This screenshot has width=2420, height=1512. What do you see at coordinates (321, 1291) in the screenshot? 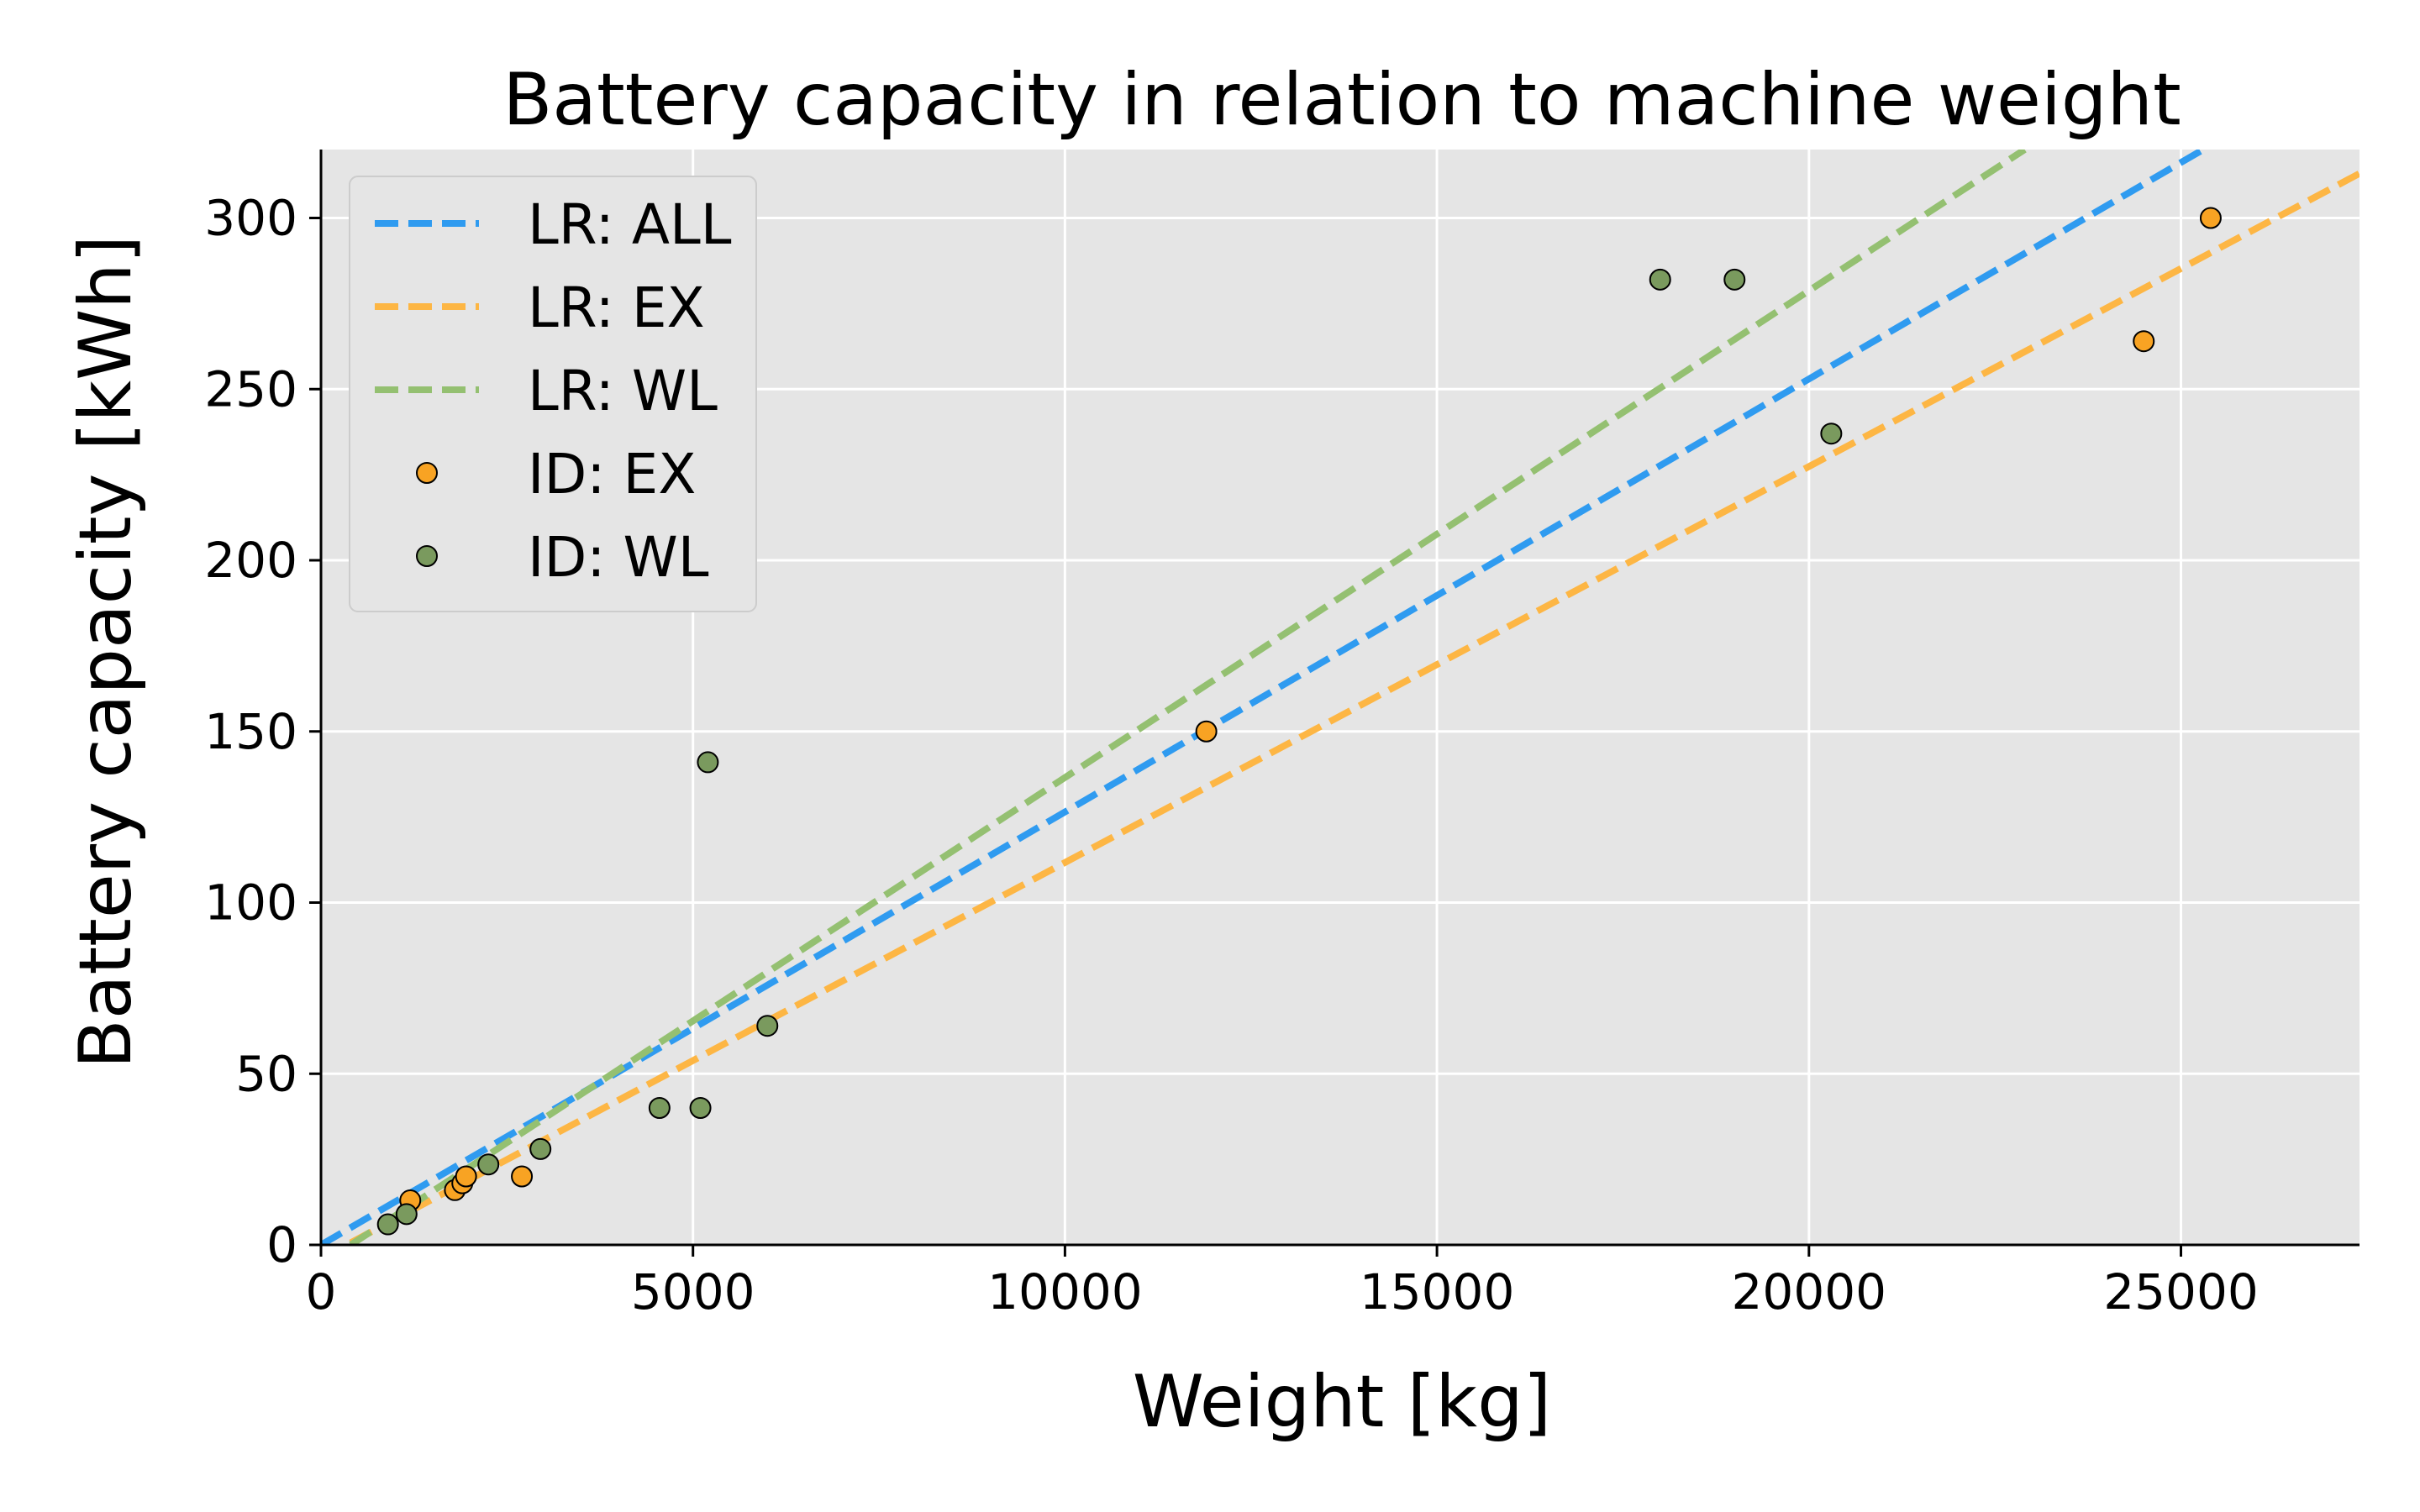
I see `x-tick-label: 0` at bounding box center [321, 1291].